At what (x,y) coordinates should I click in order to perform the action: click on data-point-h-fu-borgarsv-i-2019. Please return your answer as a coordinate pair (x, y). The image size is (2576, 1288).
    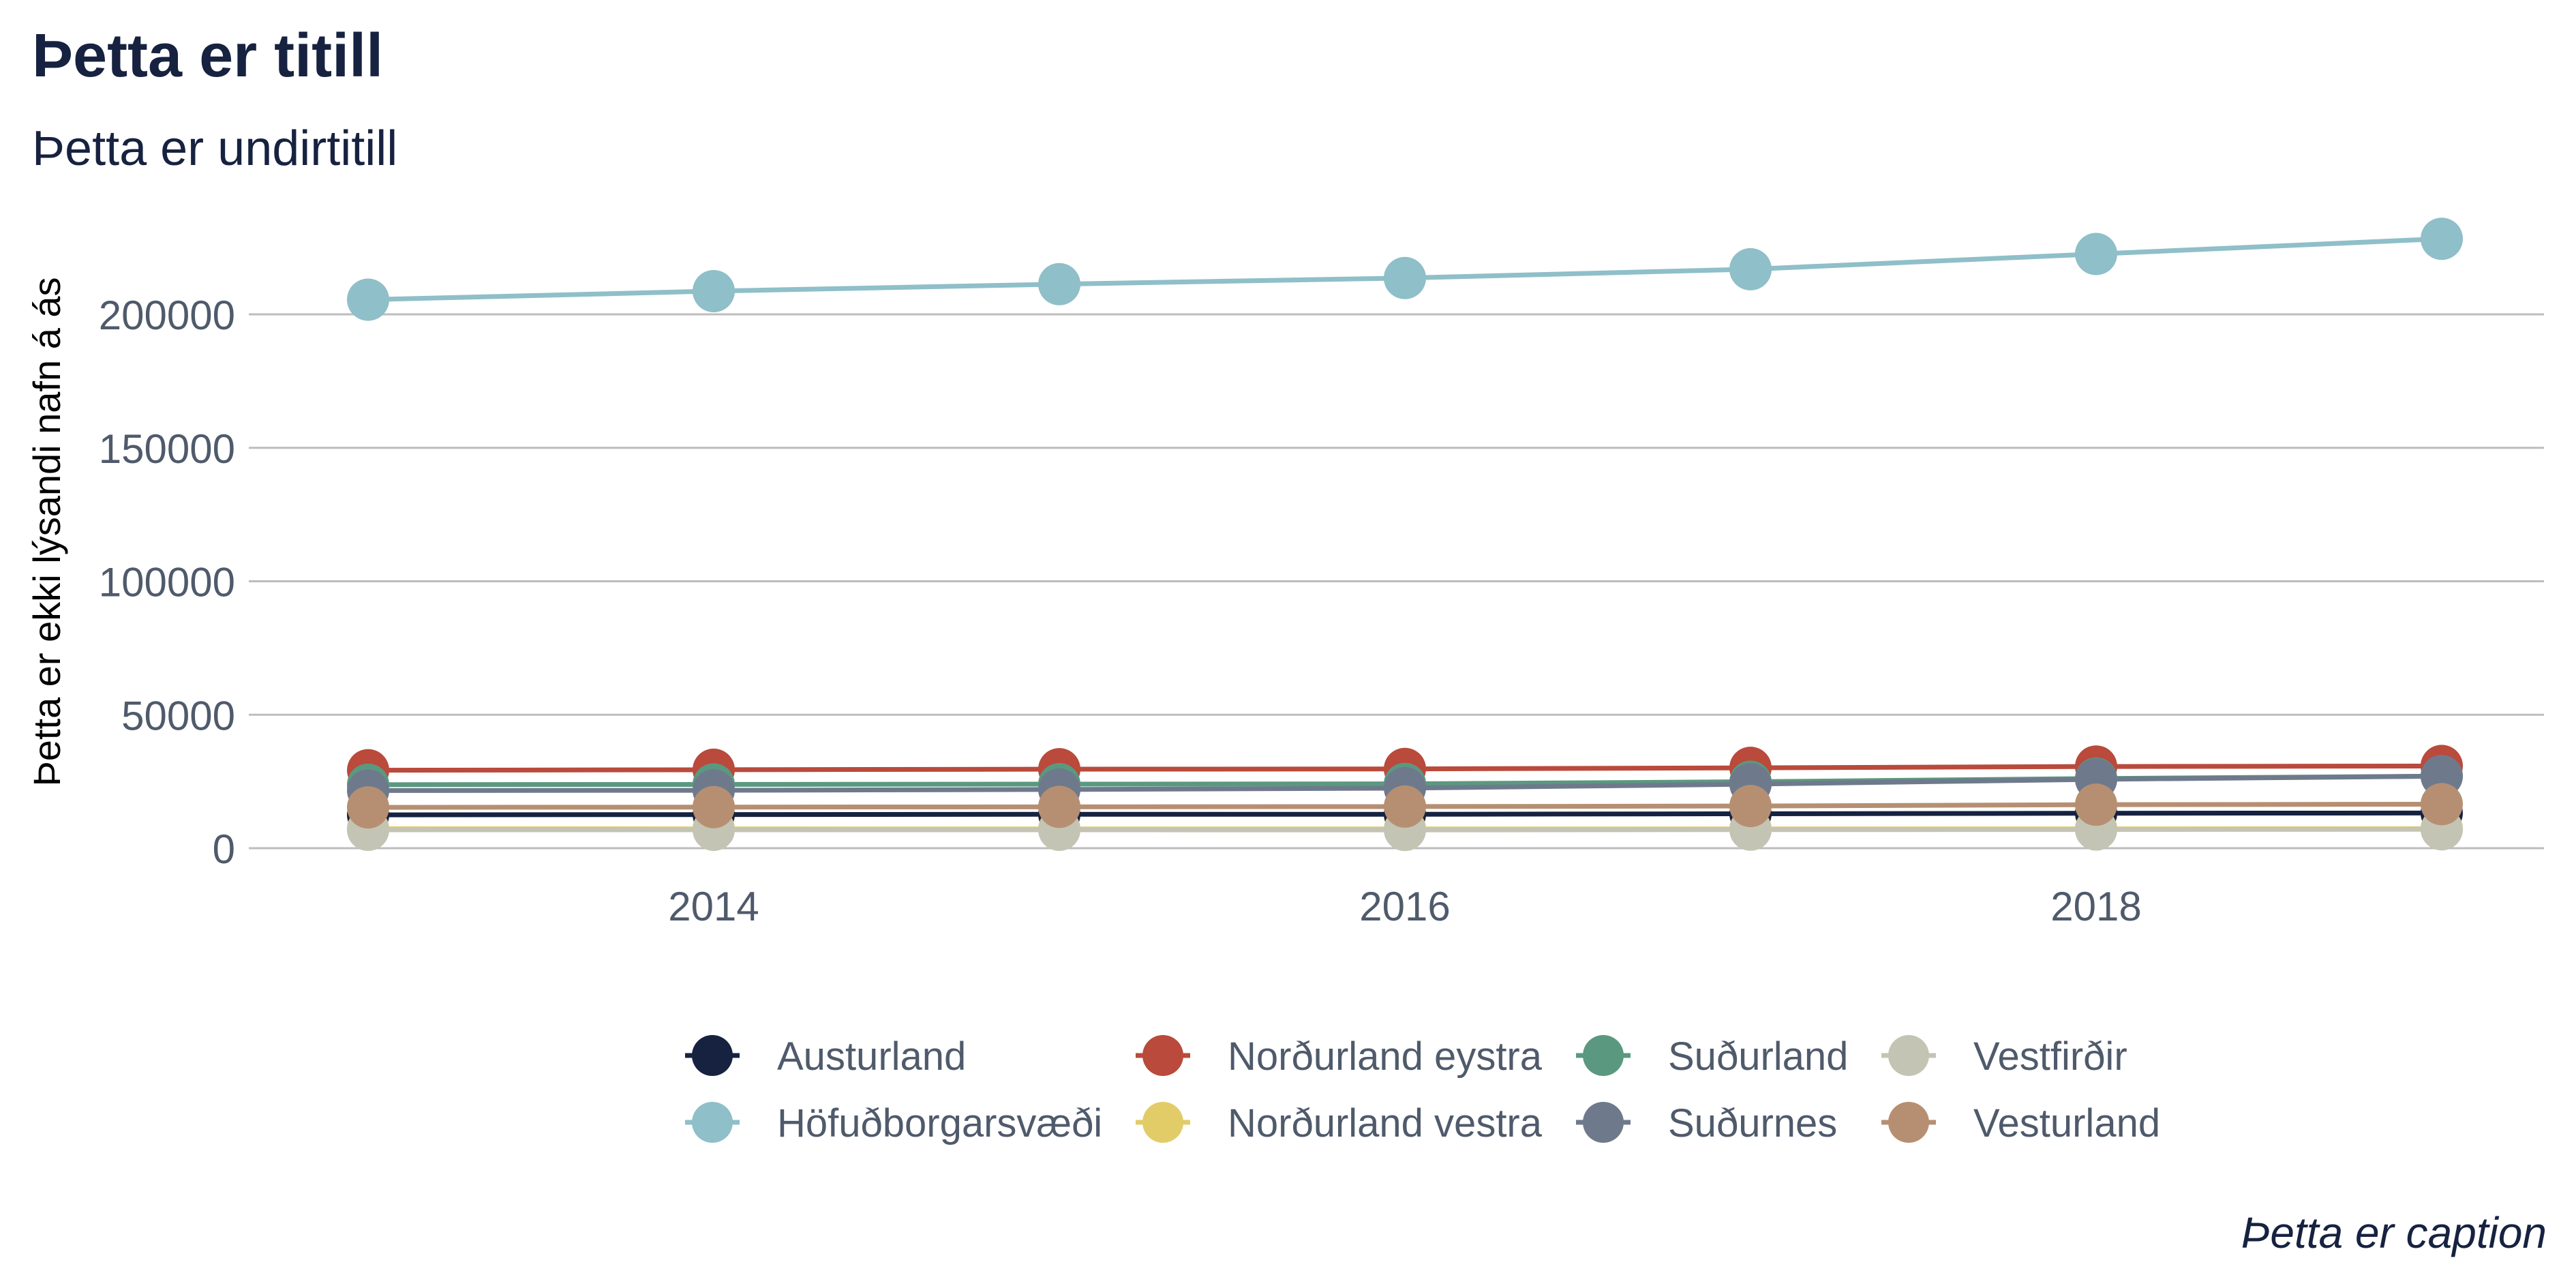
    Looking at the image, I should click on (2442, 239).